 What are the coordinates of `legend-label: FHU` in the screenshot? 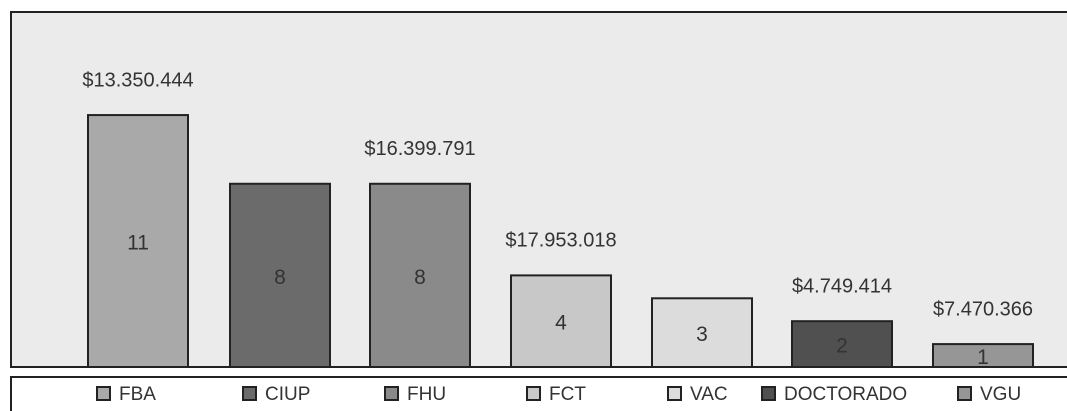 It's located at (426, 394).